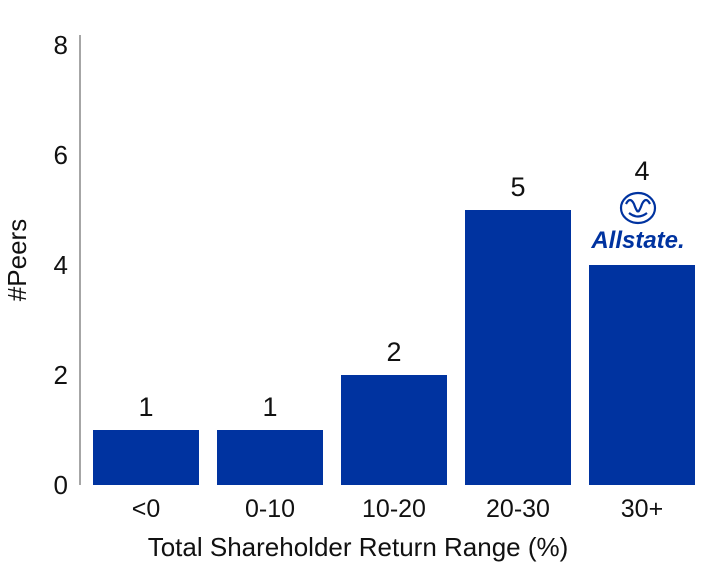 The width and height of the screenshot is (709, 567). Describe the element at coordinates (61, 45) in the screenshot. I see `y-tick-label: 8` at that location.